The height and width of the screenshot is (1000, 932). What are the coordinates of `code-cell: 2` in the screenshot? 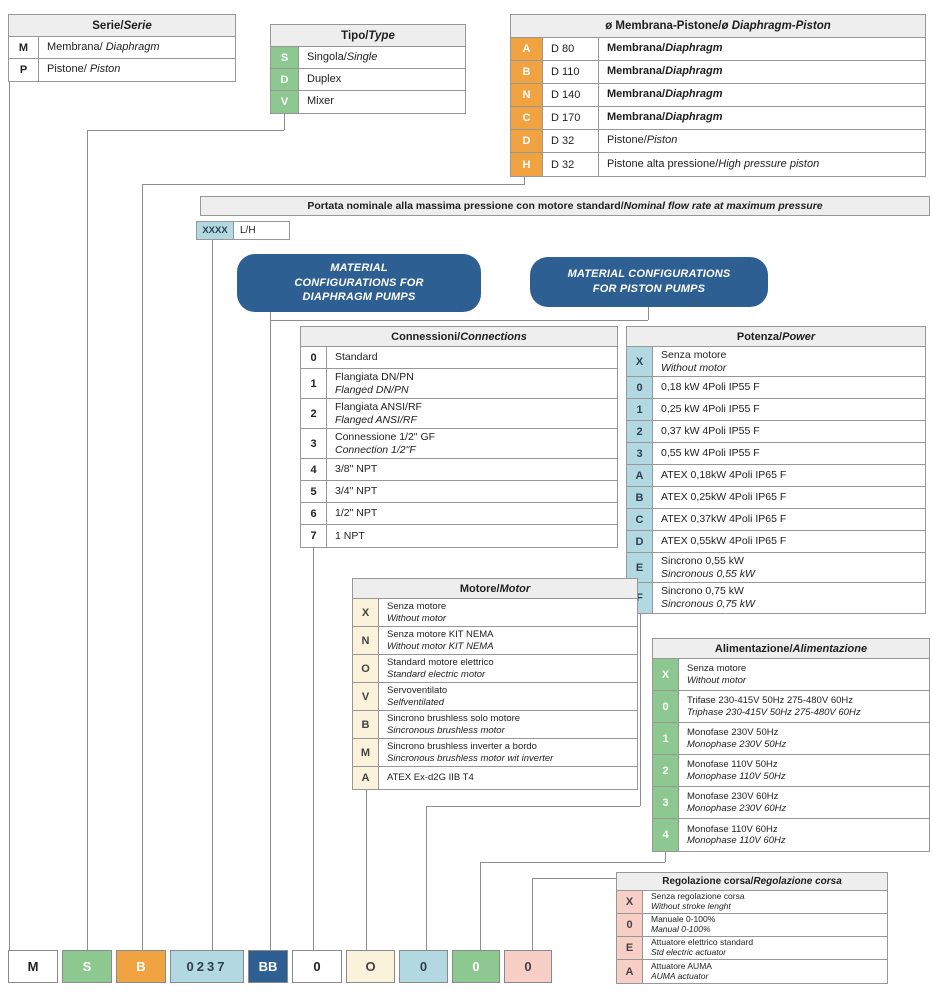 It's located at (666, 770).